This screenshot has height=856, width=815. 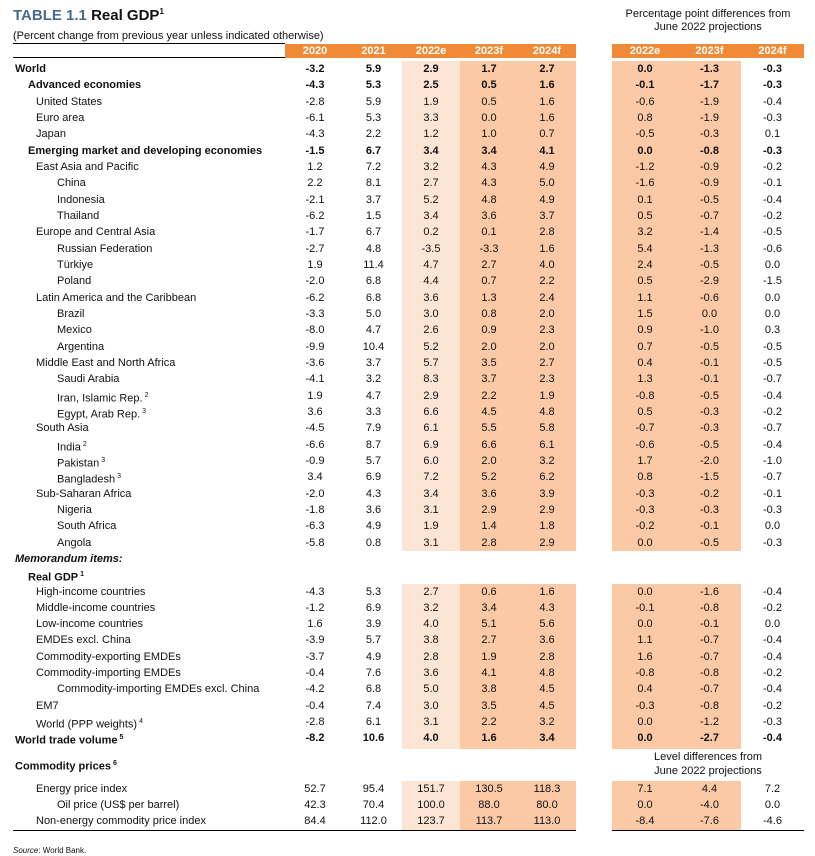 I want to click on value-cell: 1.3, so click(x=489, y=297).